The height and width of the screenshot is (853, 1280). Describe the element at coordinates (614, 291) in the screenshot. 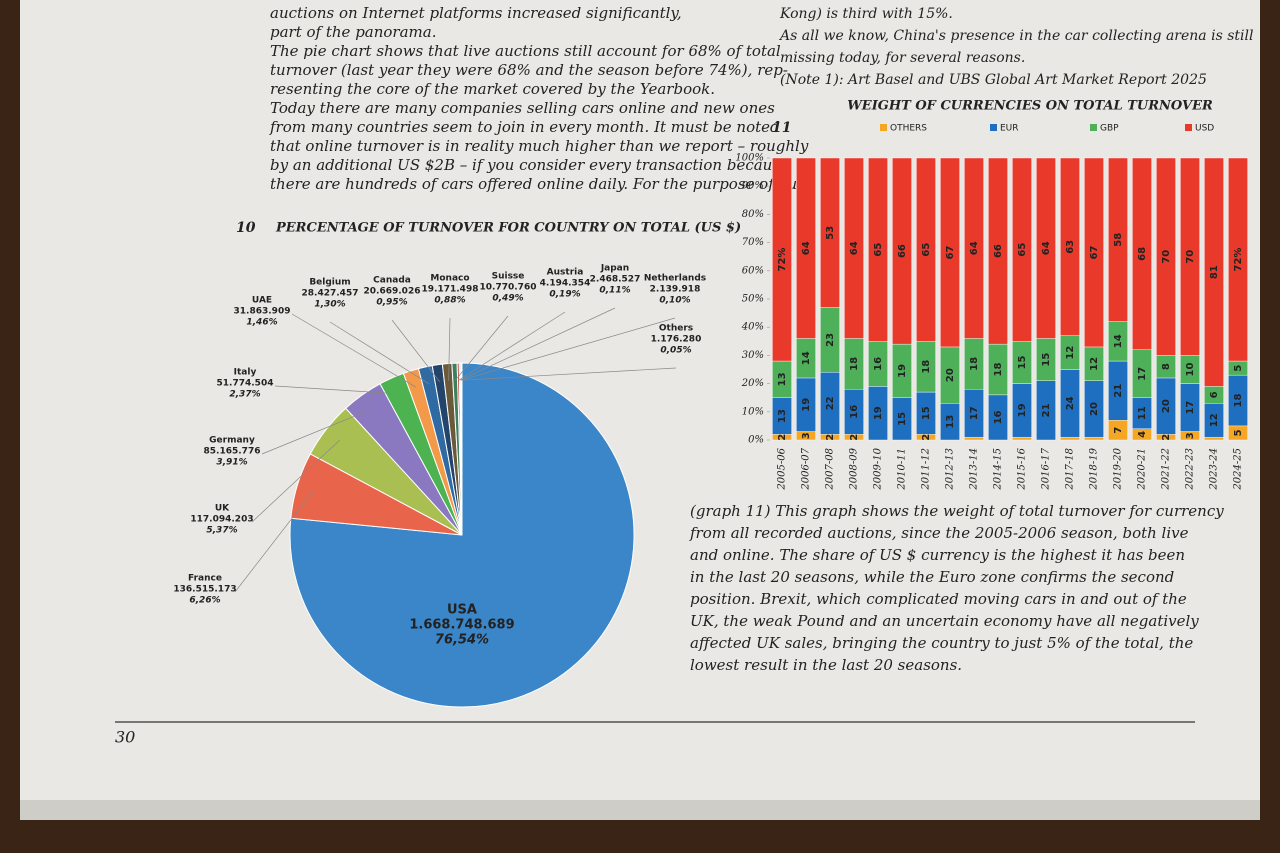

I see `pie-value-label: 0,11%` at that location.